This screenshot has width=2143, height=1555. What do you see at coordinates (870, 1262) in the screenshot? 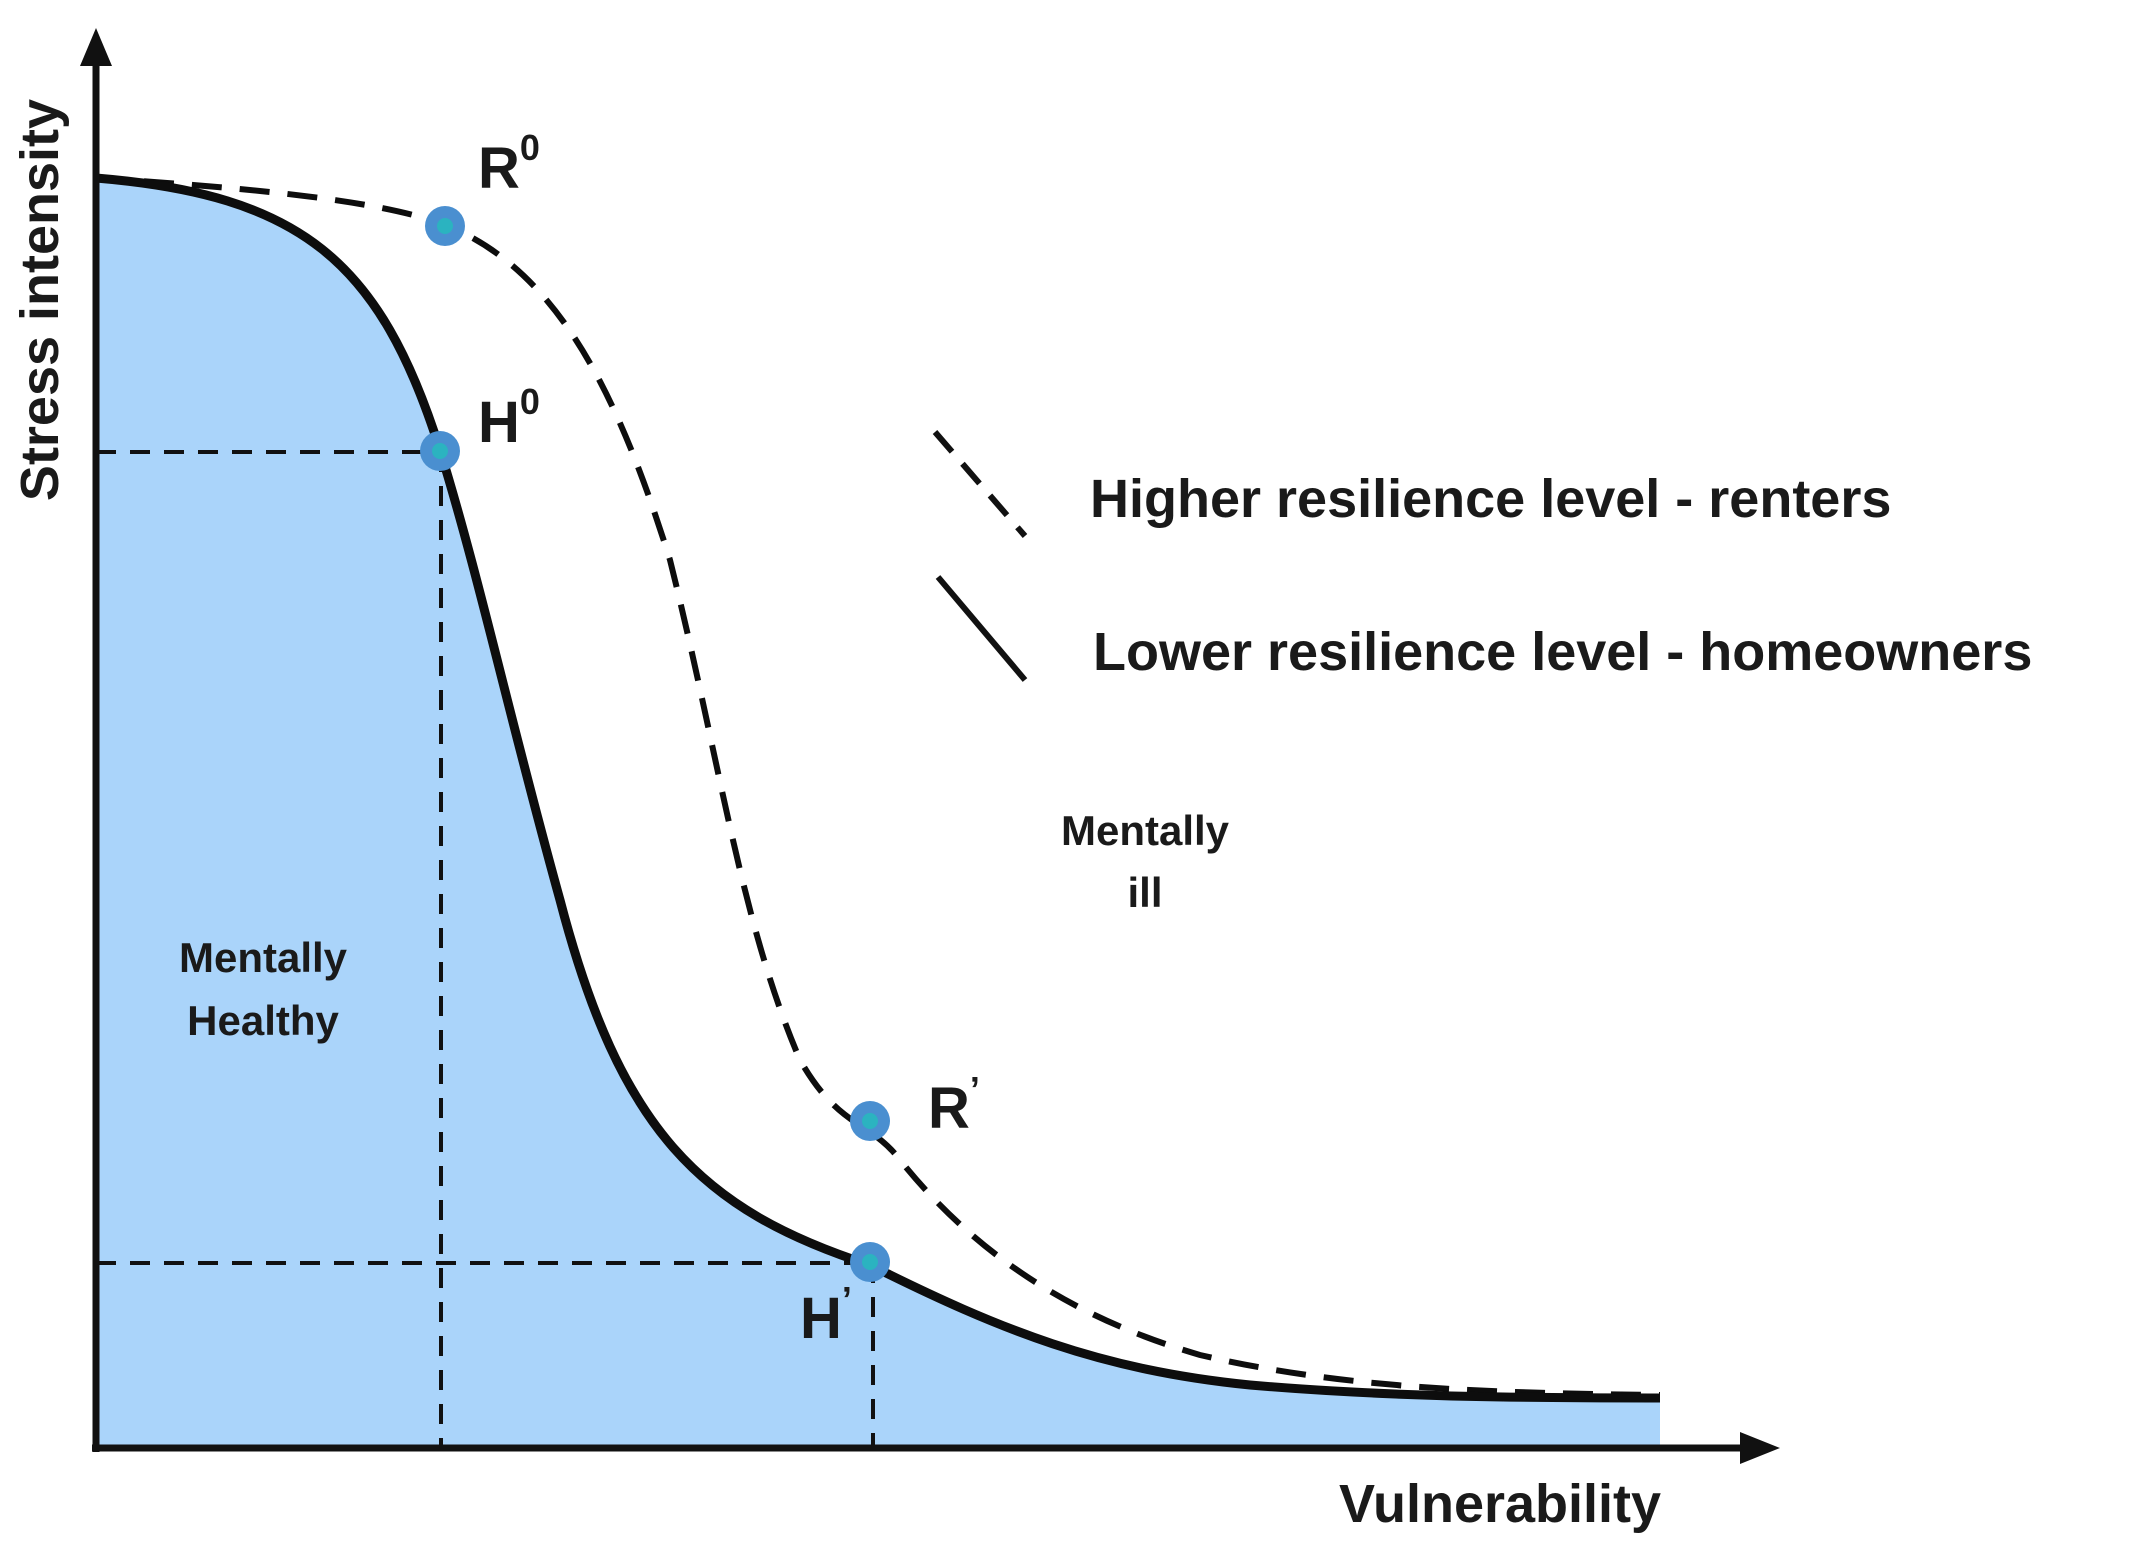
I see `h1-marker` at bounding box center [870, 1262].